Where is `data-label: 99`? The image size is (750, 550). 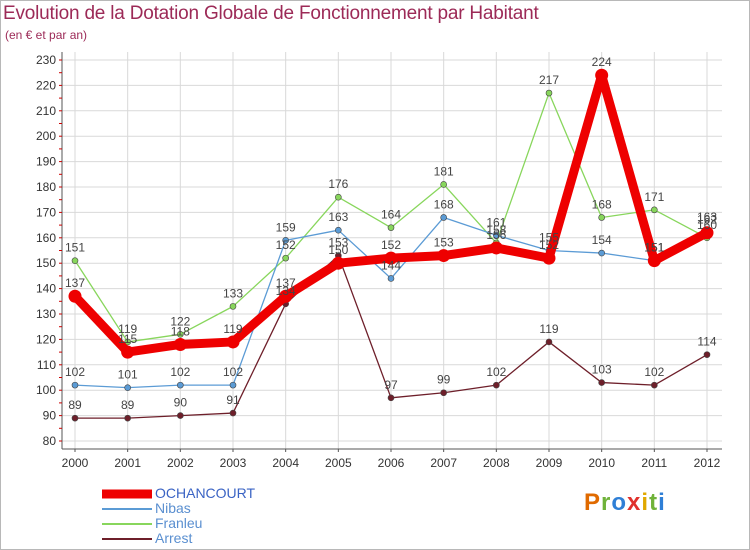 data-label: 99 is located at coordinates (444, 380).